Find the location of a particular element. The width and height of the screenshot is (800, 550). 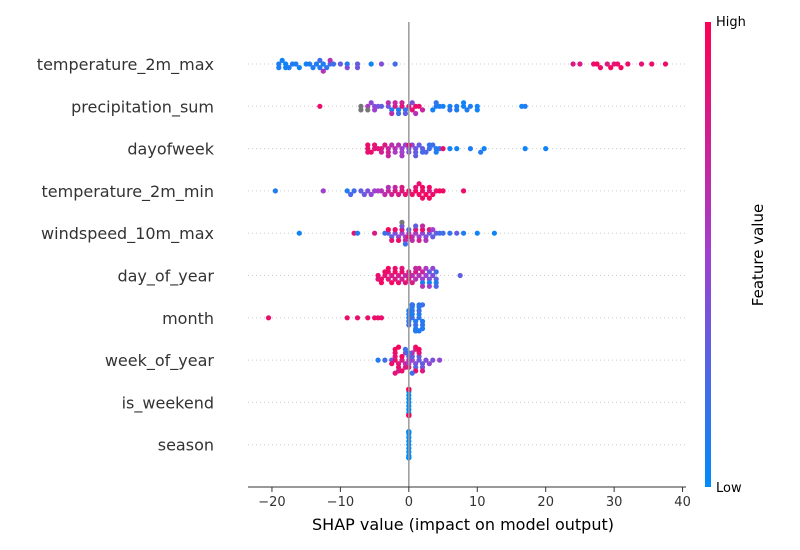

x-tick-label: 0 is located at coordinates (409, 502).